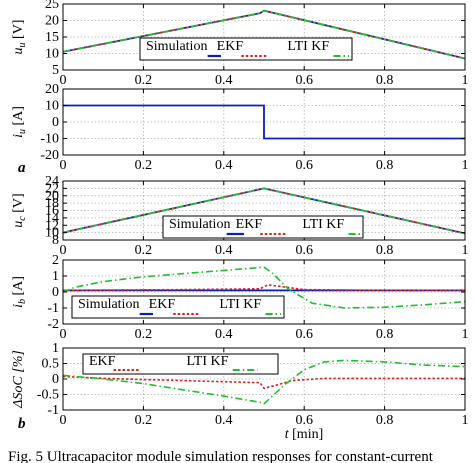 The width and height of the screenshot is (474, 463). What do you see at coordinates (22, 168) in the screenshot?
I see `panel-letter-a: a` at bounding box center [22, 168].